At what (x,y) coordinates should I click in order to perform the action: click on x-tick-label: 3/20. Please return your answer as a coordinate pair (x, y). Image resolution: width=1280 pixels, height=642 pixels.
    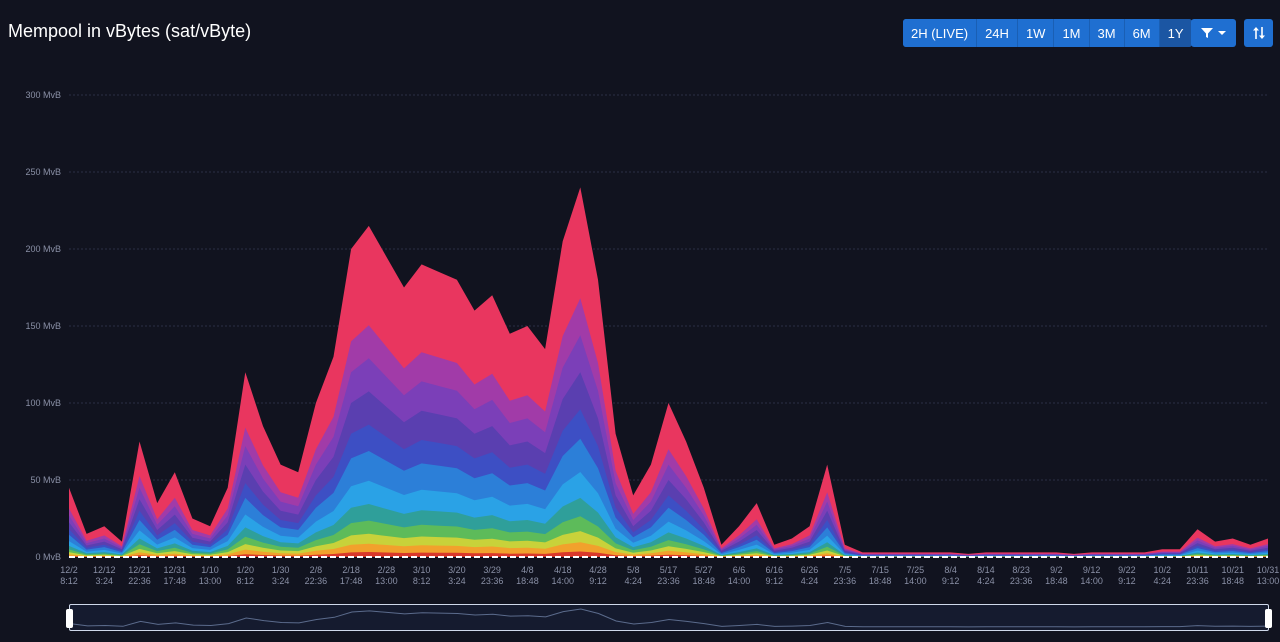
    Looking at the image, I should click on (457, 570).